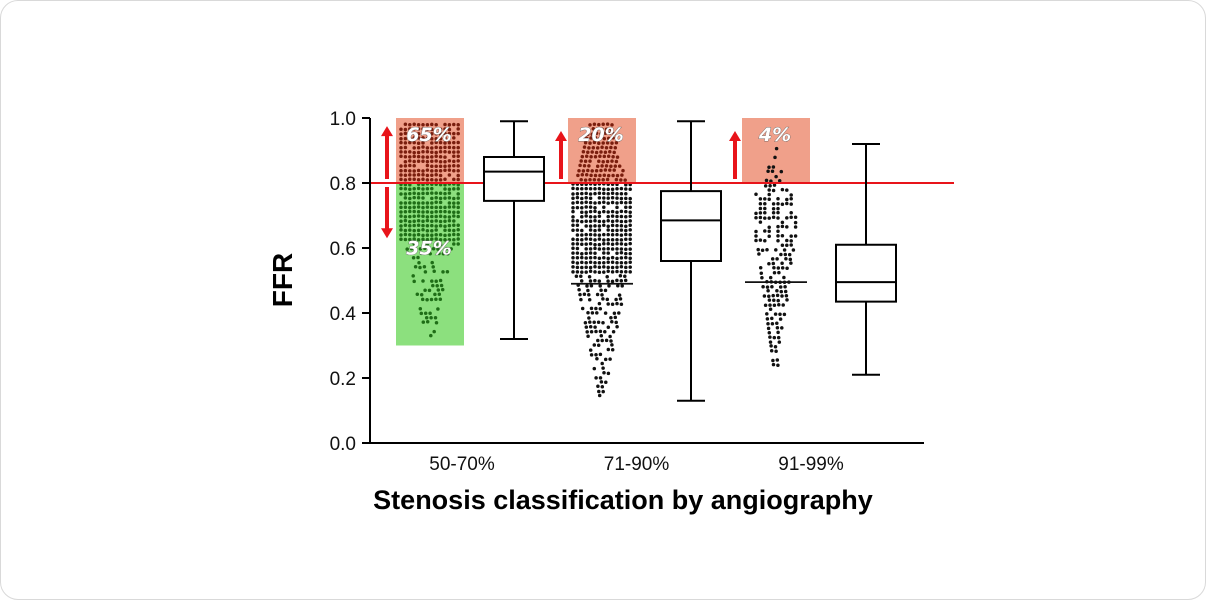 The image size is (1206, 600). What do you see at coordinates (387, 233) in the screenshot?
I see `arrow-down-50-70-head` at bounding box center [387, 233].